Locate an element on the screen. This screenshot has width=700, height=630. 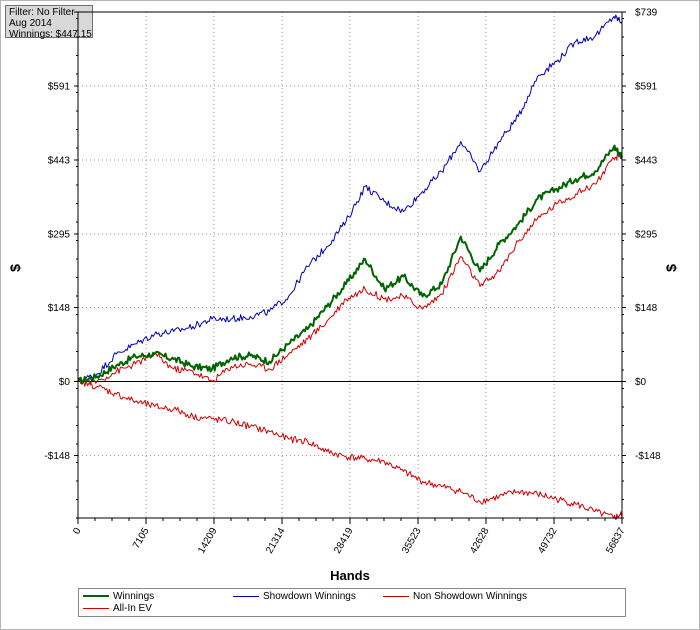
y-tick-label-right: $0 is located at coordinates (641, 382).